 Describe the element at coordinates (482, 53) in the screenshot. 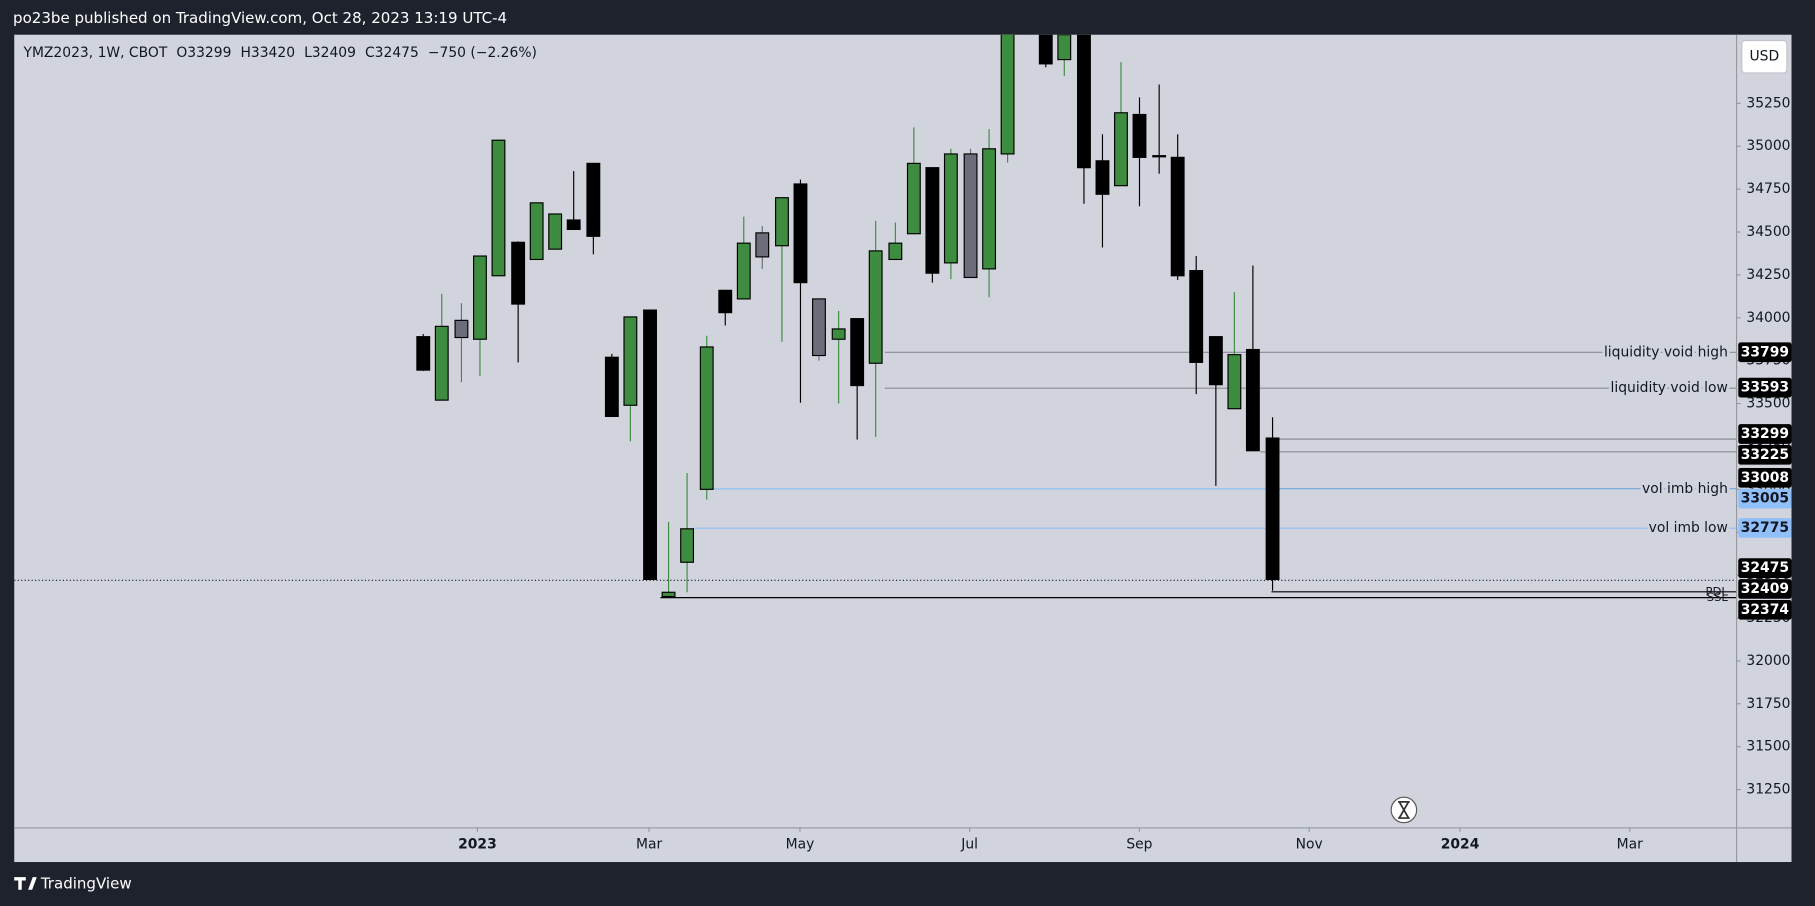

I see `legend-change: −750 (−2.26%)` at that location.